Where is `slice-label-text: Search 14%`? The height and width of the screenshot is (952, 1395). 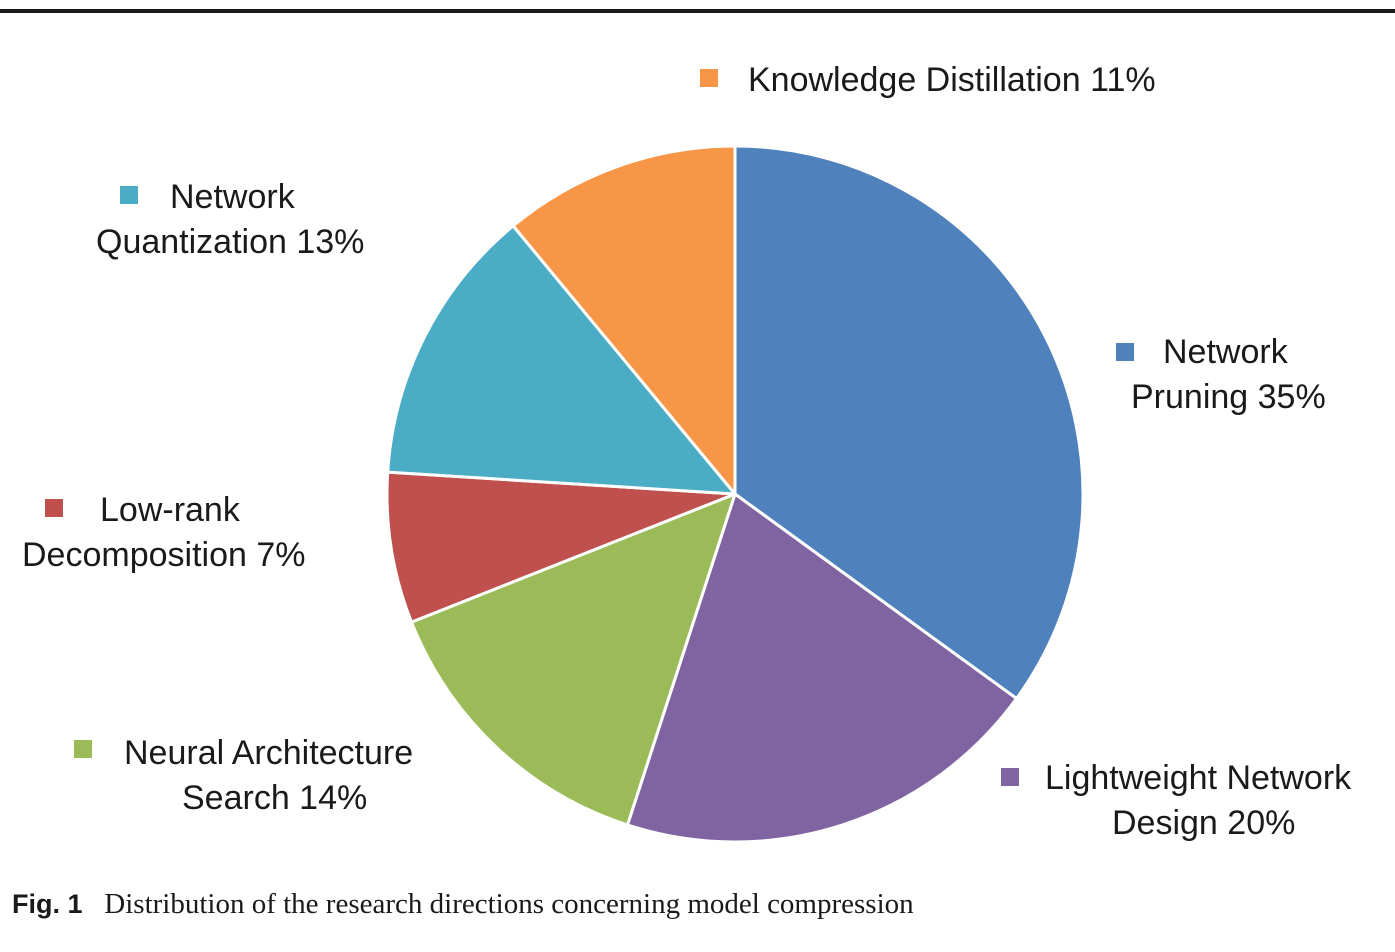 slice-label-text: Search 14% is located at coordinates (274, 798).